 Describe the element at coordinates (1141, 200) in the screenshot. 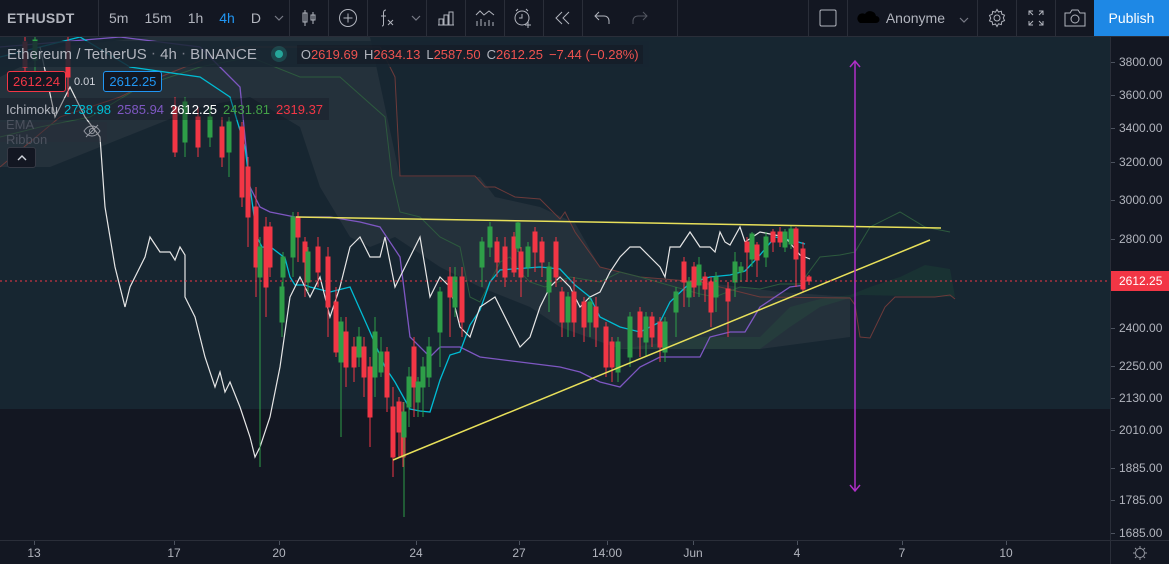

I see `price-label: 3000.00` at that location.